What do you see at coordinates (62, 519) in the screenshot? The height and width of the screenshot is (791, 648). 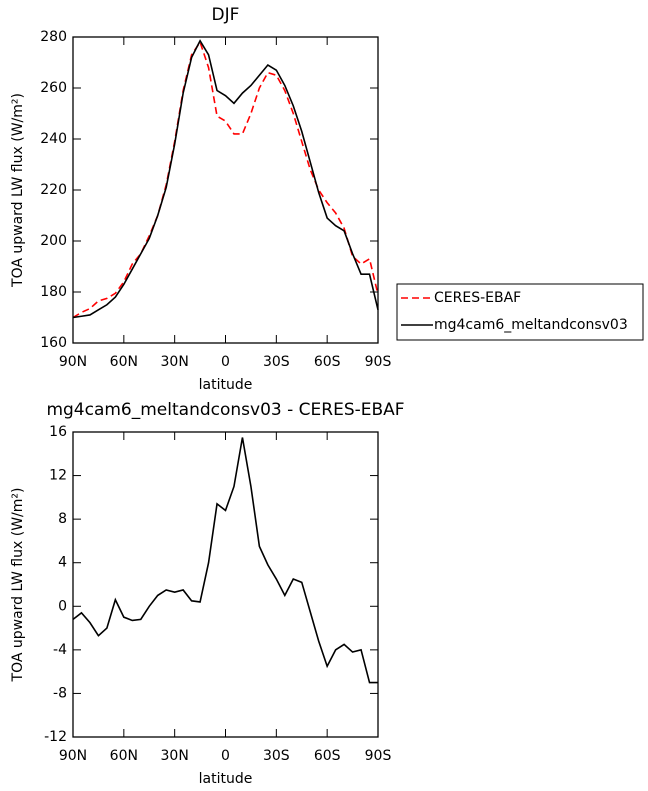 I see `y-tick-label: 8` at bounding box center [62, 519].